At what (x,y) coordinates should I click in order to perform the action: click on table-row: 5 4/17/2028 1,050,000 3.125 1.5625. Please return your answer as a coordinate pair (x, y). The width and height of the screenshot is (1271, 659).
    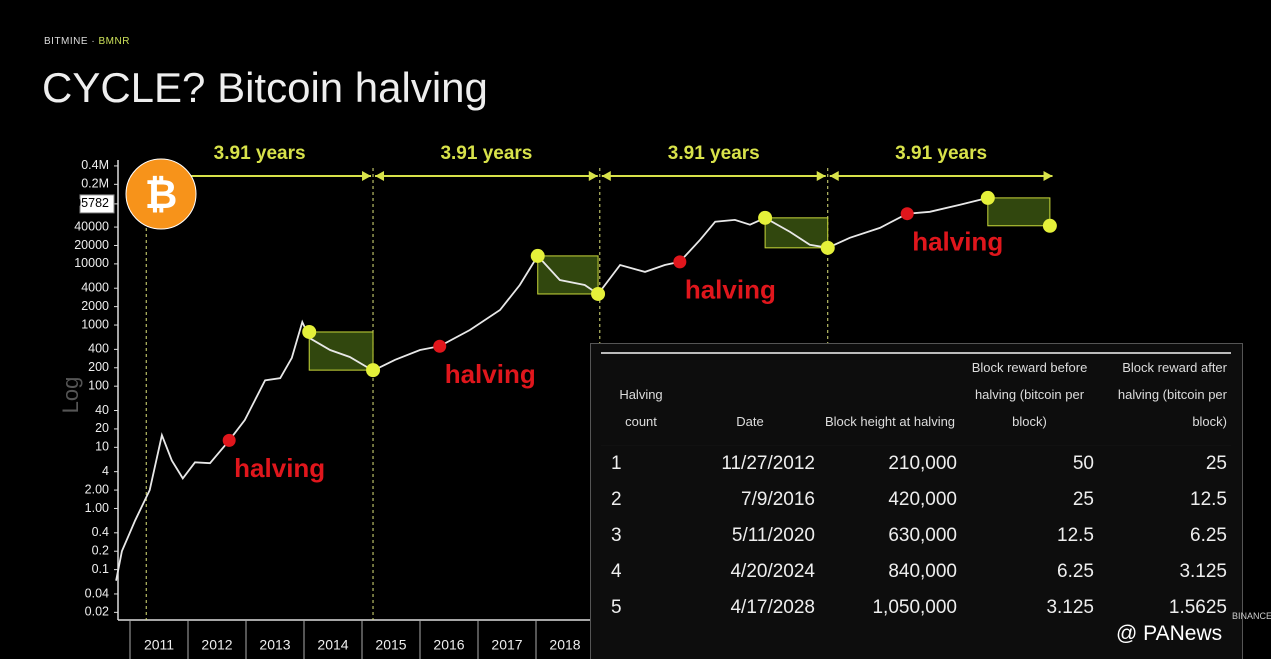
    Looking at the image, I should click on (916, 608).